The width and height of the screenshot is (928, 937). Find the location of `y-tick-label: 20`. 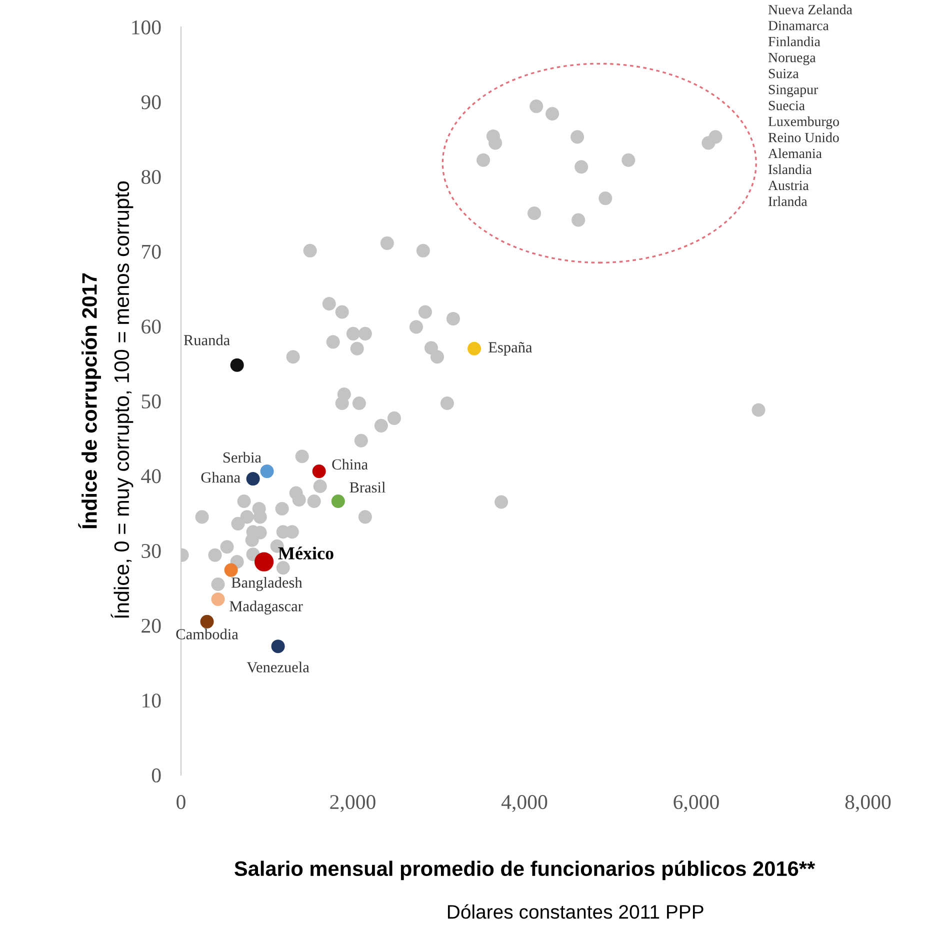

y-tick-label: 20 is located at coordinates (151, 625).